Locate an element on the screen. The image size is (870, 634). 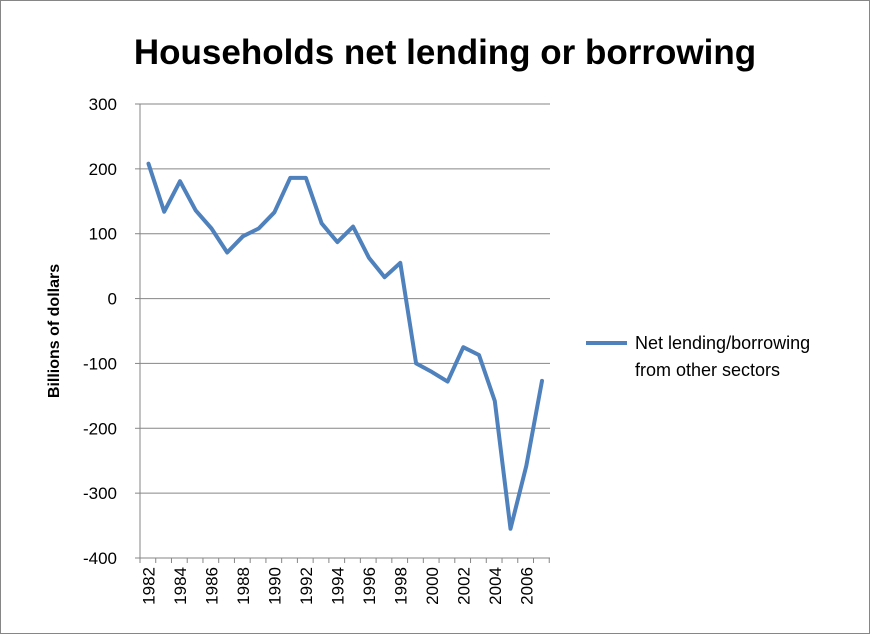
y-tick-label: -400 is located at coordinates (100, 558).